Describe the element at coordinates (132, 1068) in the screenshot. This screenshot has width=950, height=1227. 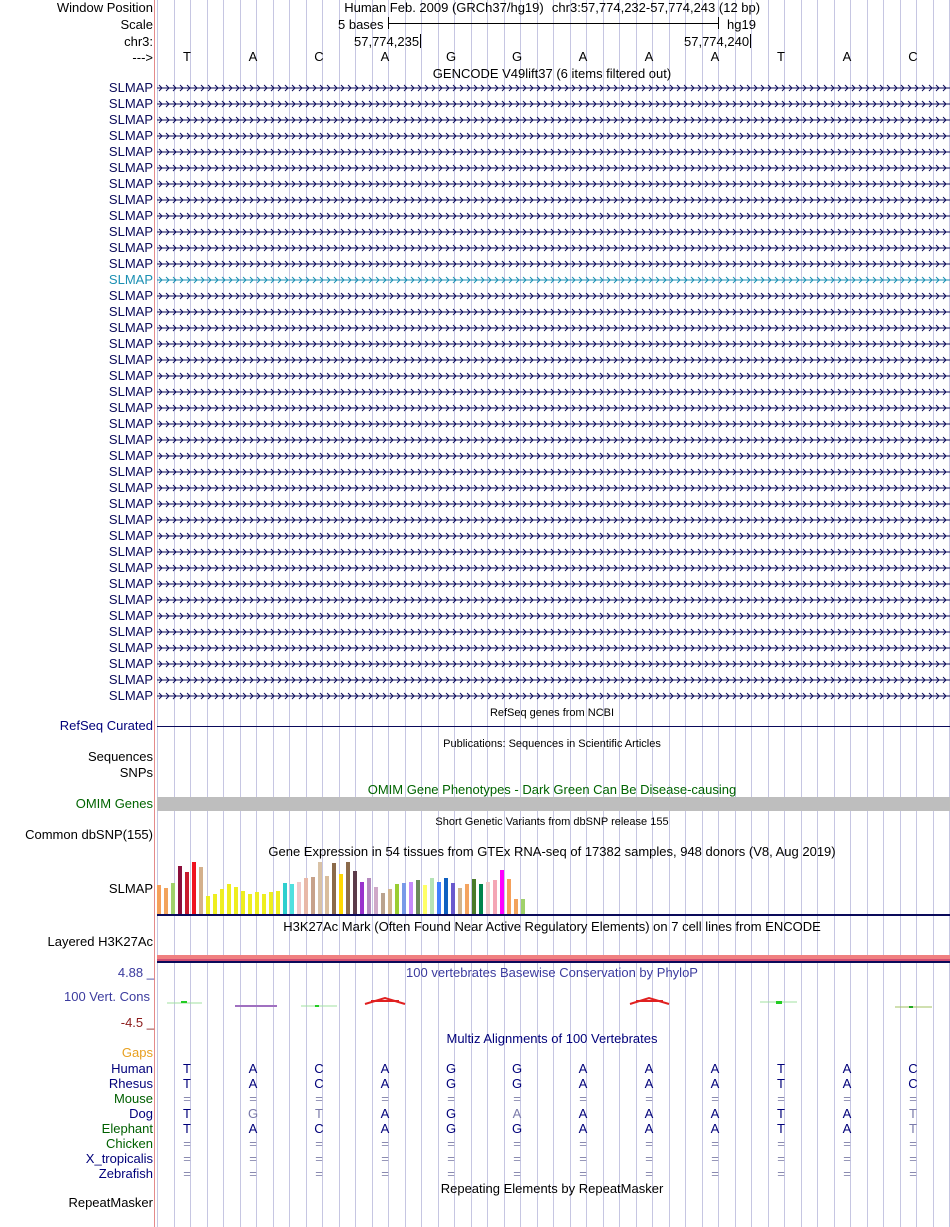
I see `species-label: Human` at that location.